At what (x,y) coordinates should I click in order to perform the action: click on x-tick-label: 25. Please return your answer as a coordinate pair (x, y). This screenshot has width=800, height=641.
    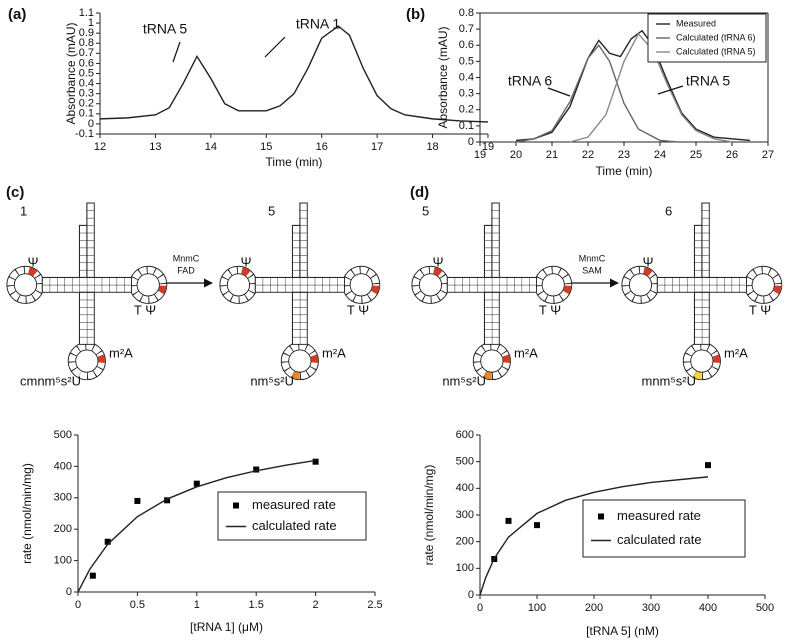
    Looking at the image, I should click on (696, 155).